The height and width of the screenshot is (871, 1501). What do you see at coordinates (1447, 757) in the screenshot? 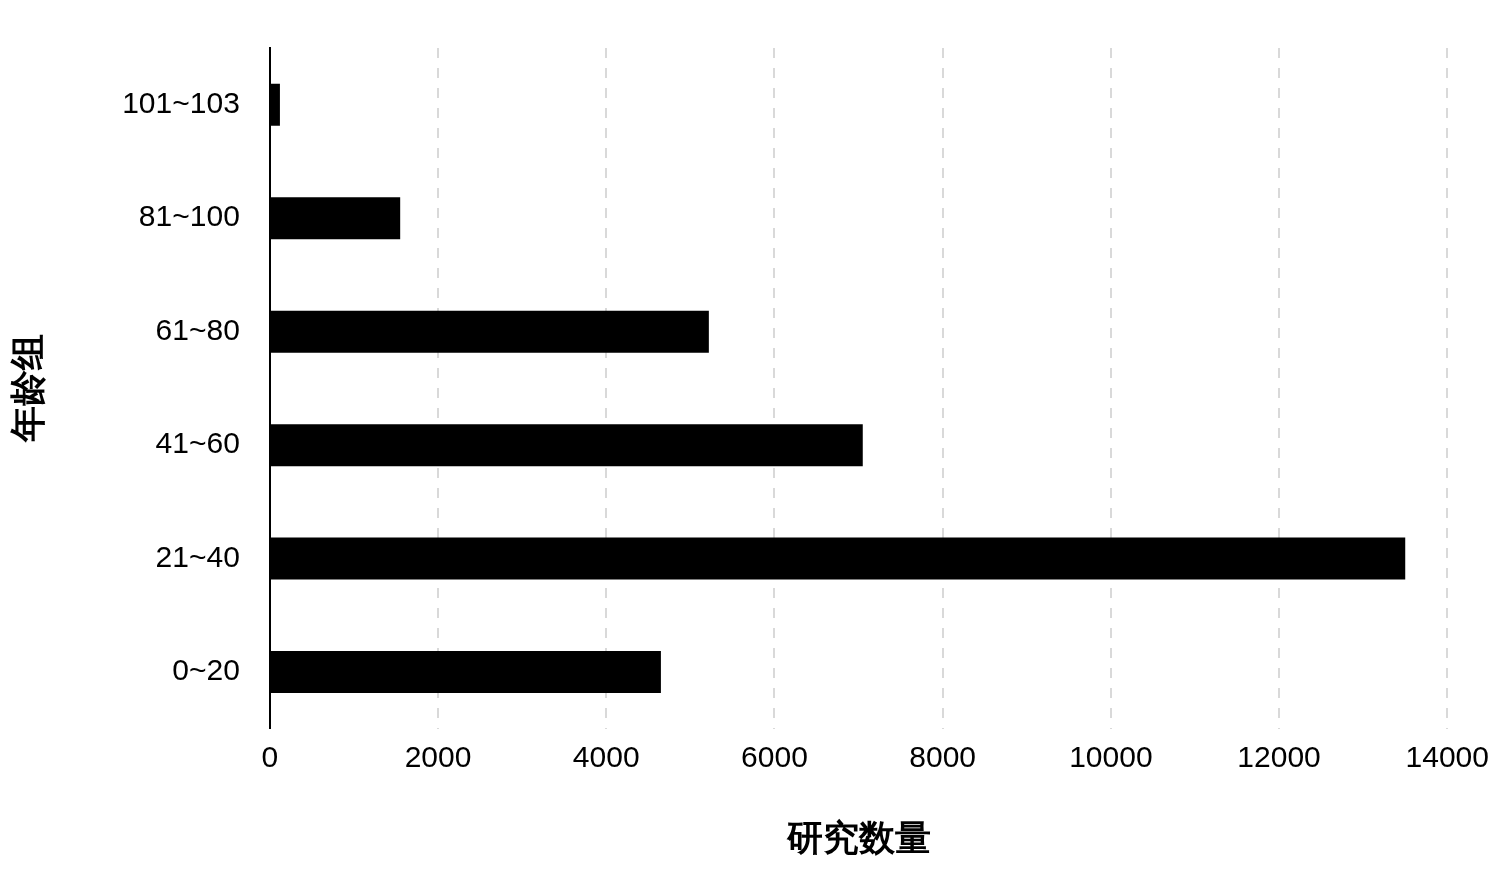
I see `x-tick-label: 14000` at bounding box center [1447, 757].